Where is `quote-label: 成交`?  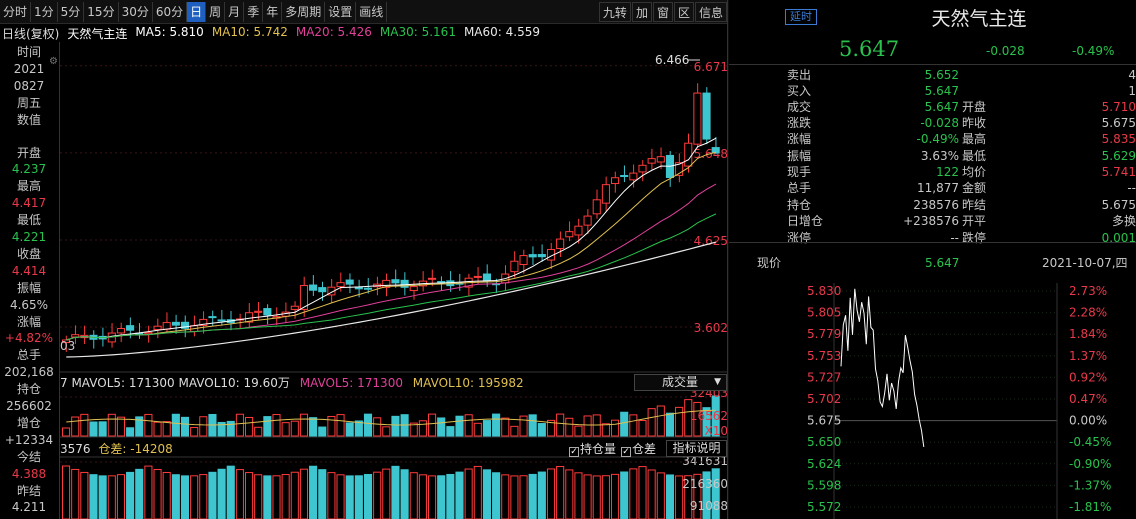
quote-label: 成交 is located at coordinates (799, 107).